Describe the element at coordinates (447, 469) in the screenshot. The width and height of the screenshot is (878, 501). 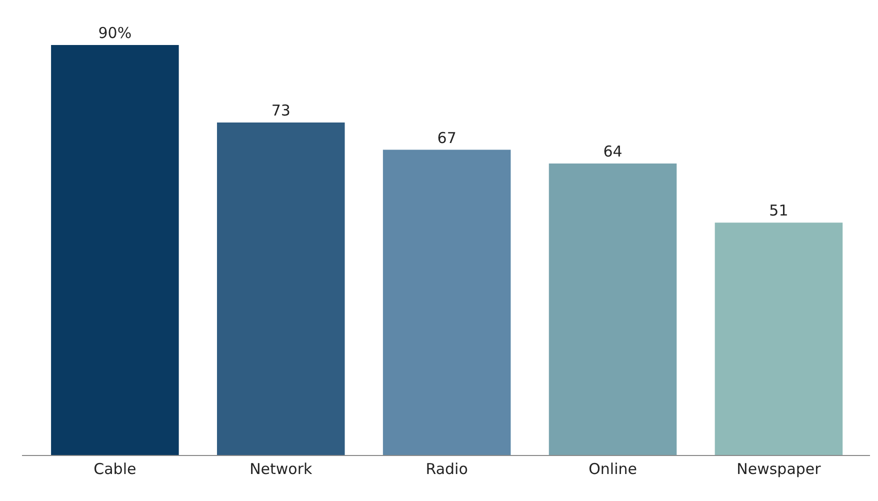
I see `x-tick-label: Radio` at that location.